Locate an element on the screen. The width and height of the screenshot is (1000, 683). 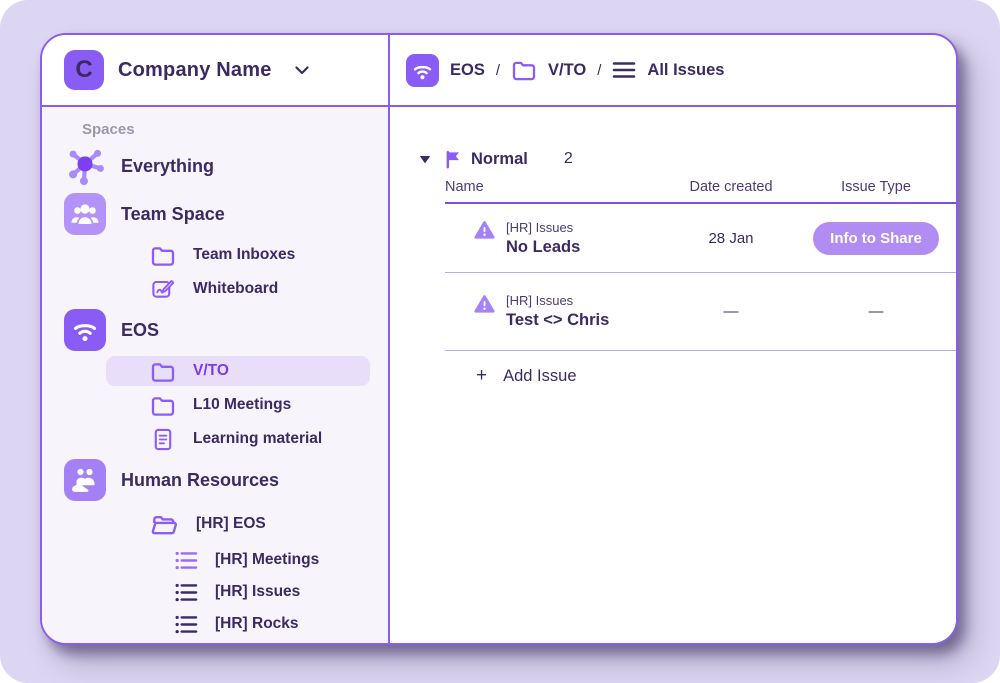
issue-title-stack: [HR] Issues Test <> Chris is located at coordinates (557, 311).